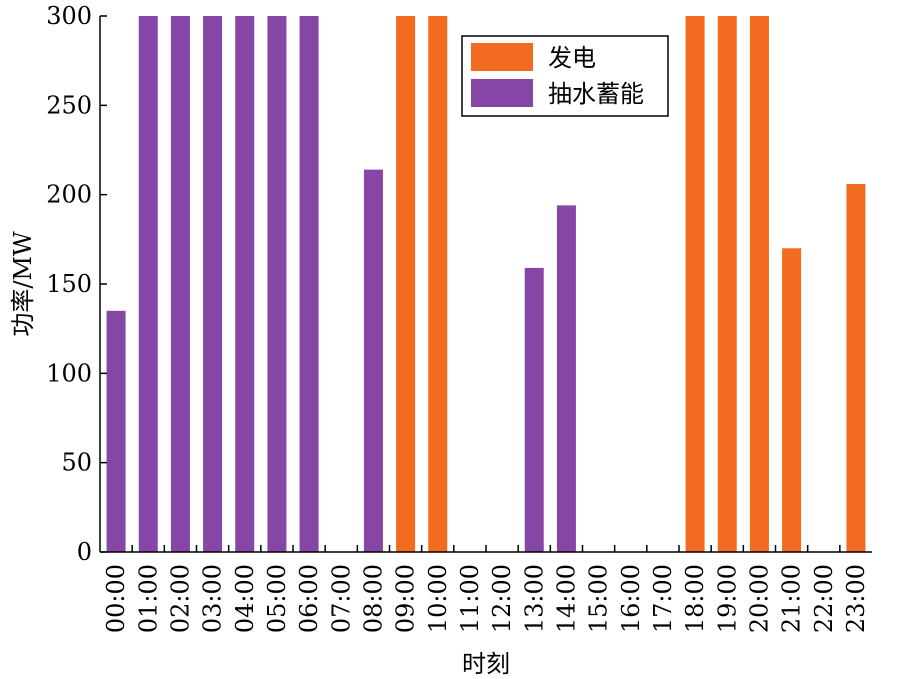 Image resolution: width=897 pixels, height=679 pixels. Describe the element at coordinates (69, 284) in the screenshot. I see `y-tick-label: 150` at that location.